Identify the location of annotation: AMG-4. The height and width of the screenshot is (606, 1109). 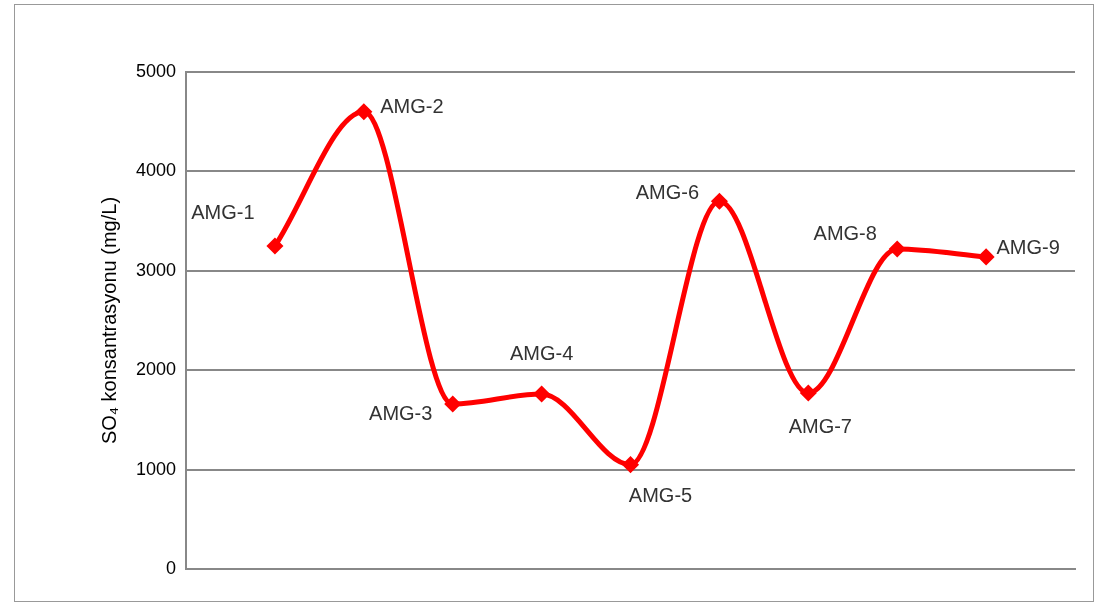
(541, 352).